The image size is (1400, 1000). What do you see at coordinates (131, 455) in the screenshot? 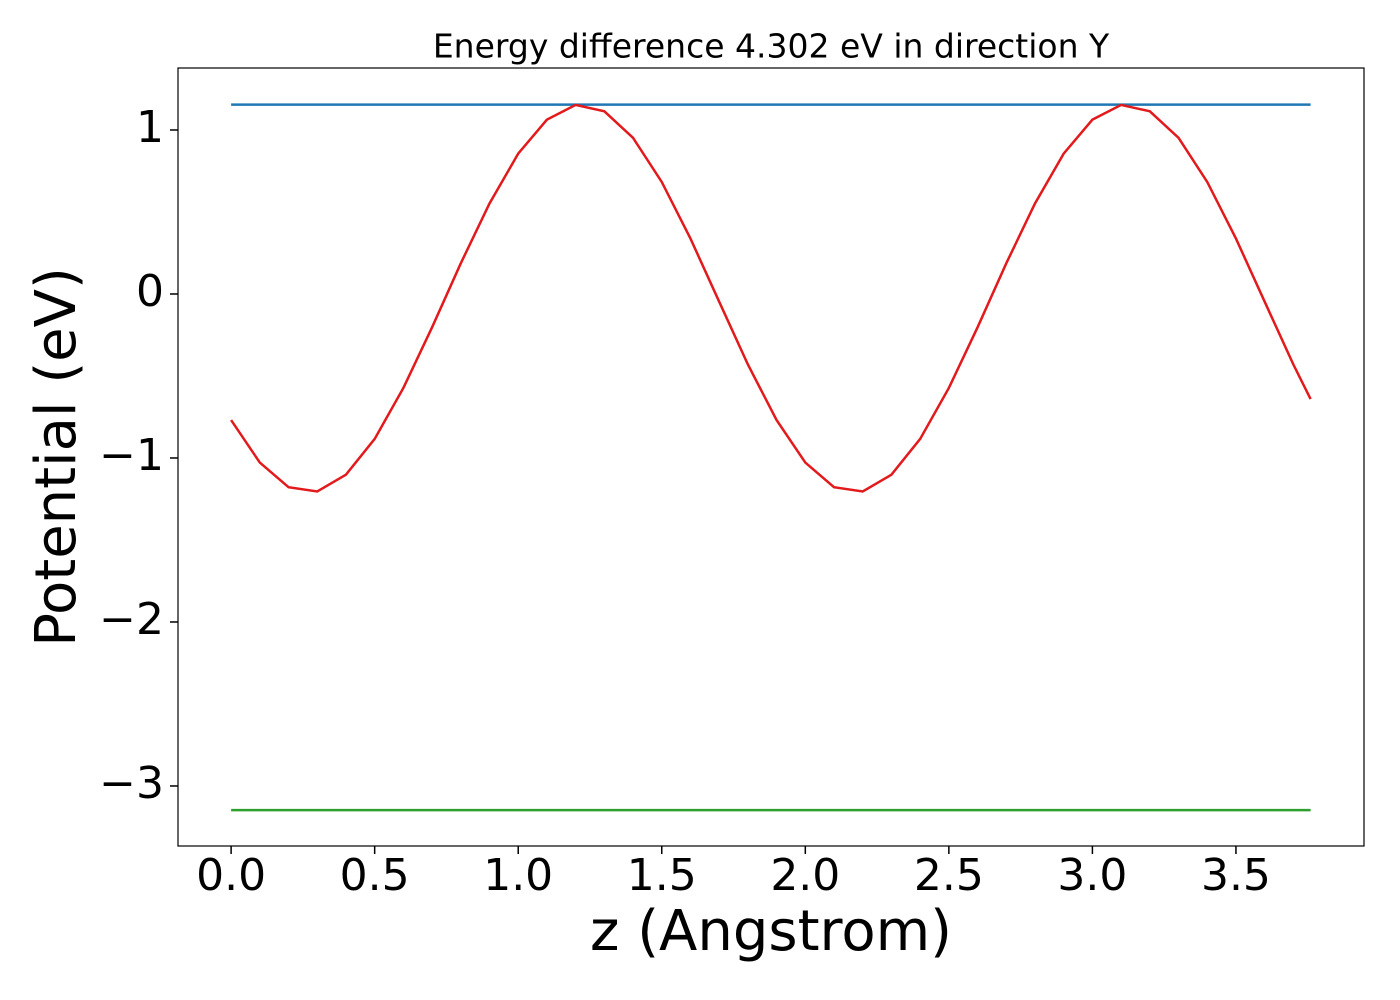
I see `y-tick-label: −1` at bounding box center [131, 455].